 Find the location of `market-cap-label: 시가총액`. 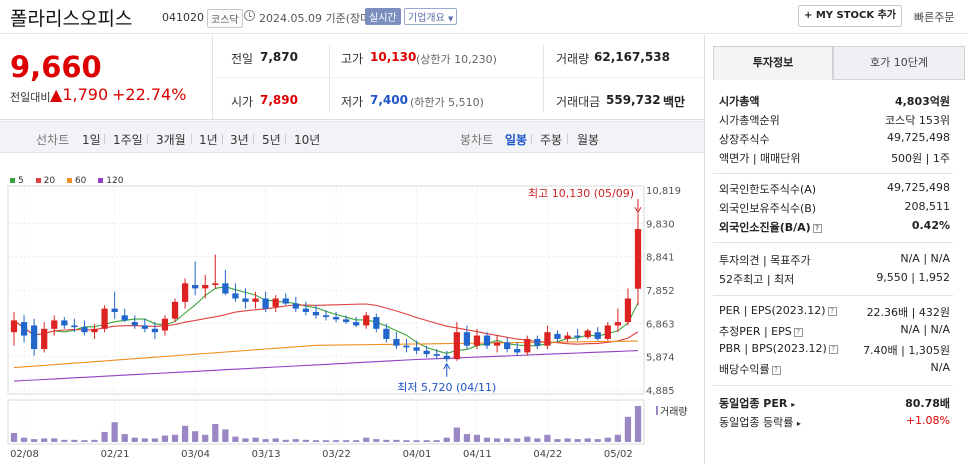

market-cap-label: 시가총액 is located at coordinates (739, 101).